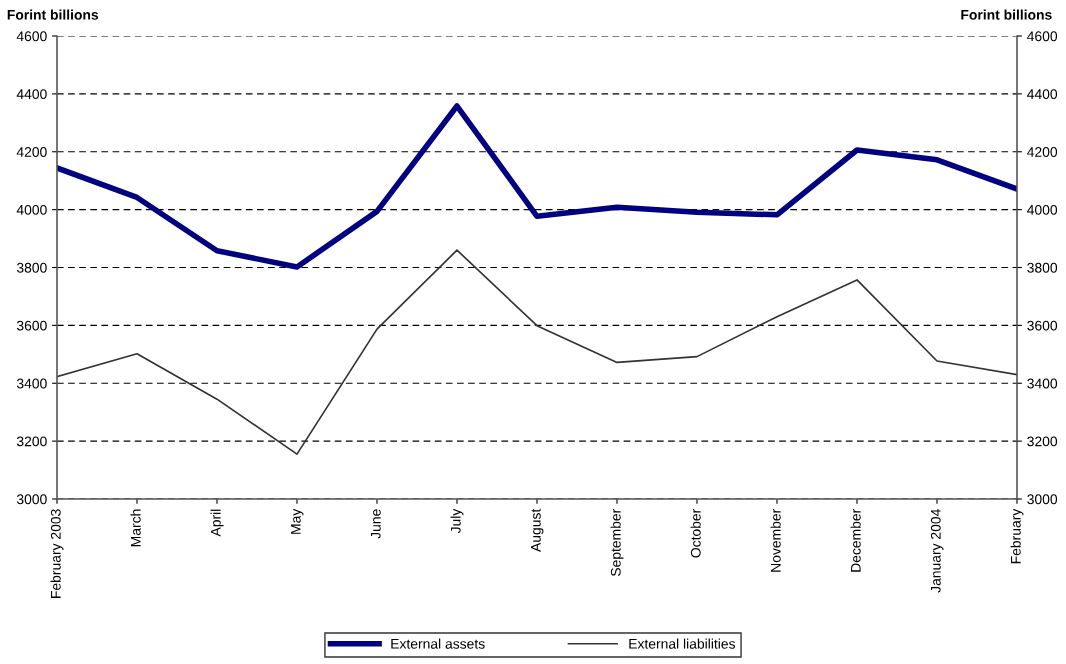 This screenshot has height=664, width=1066. What do you see at coordinates (376, 524) in the screenshot?
I see `x-tick-label: June` at bounding box center [376, 524].